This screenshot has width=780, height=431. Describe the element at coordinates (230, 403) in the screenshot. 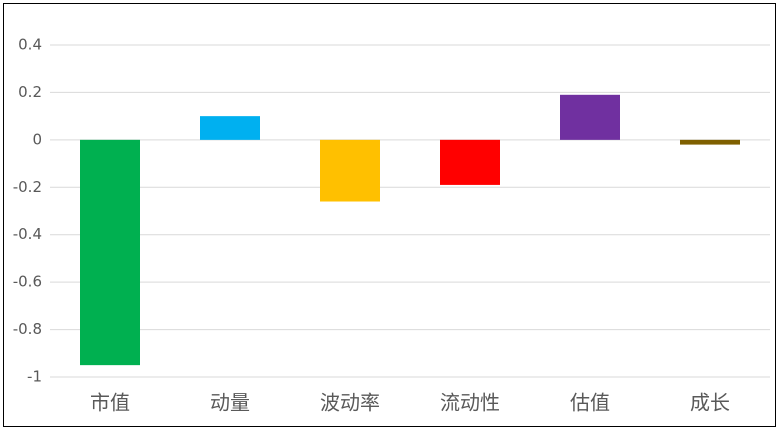

I see `x-tick-label: 动量` at that location.